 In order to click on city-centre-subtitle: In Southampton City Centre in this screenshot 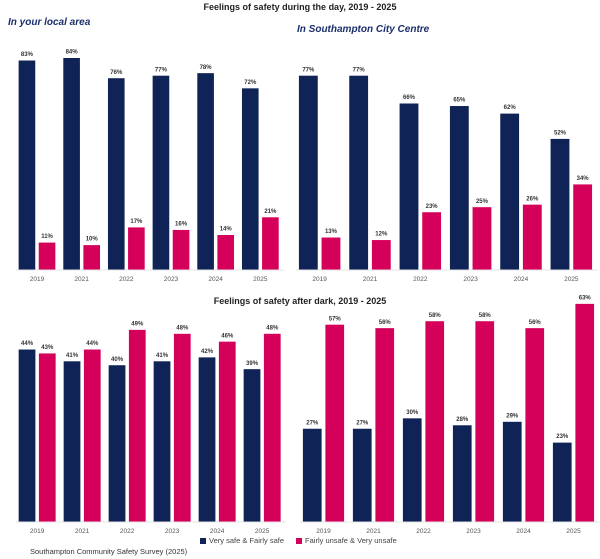, I will do `click(363, 29)`.